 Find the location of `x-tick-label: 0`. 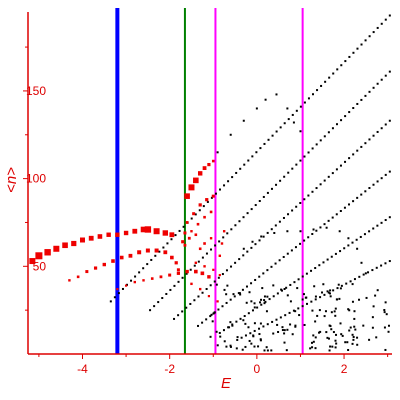

x-tick-label: 0 is located at coordinates (257, 369).